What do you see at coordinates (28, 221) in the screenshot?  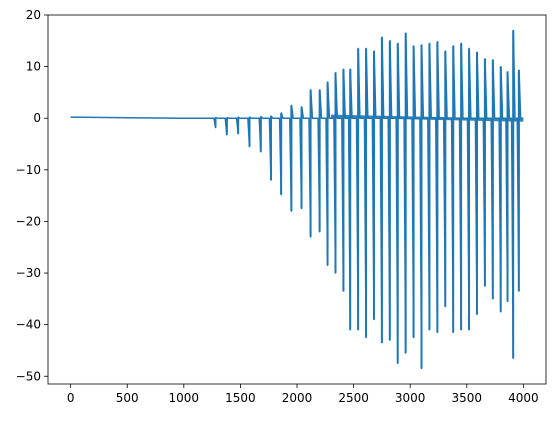 I see `y-tick-label: −20` at bounding box center [28, 221].